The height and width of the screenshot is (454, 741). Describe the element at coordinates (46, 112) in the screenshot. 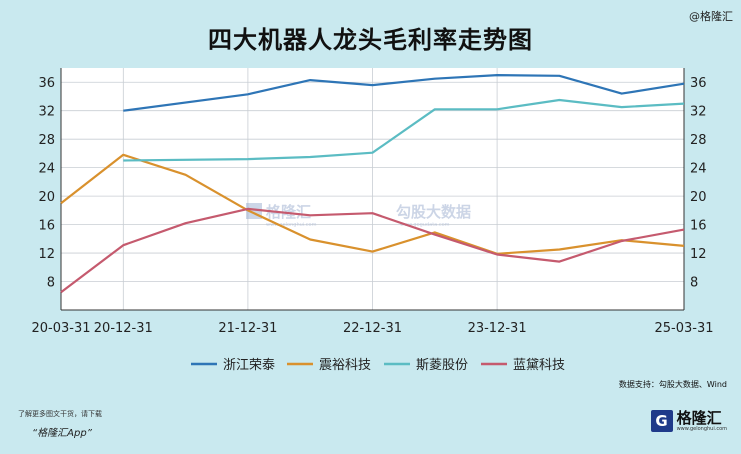

I see `y-tick-label-left: 32` at that location.